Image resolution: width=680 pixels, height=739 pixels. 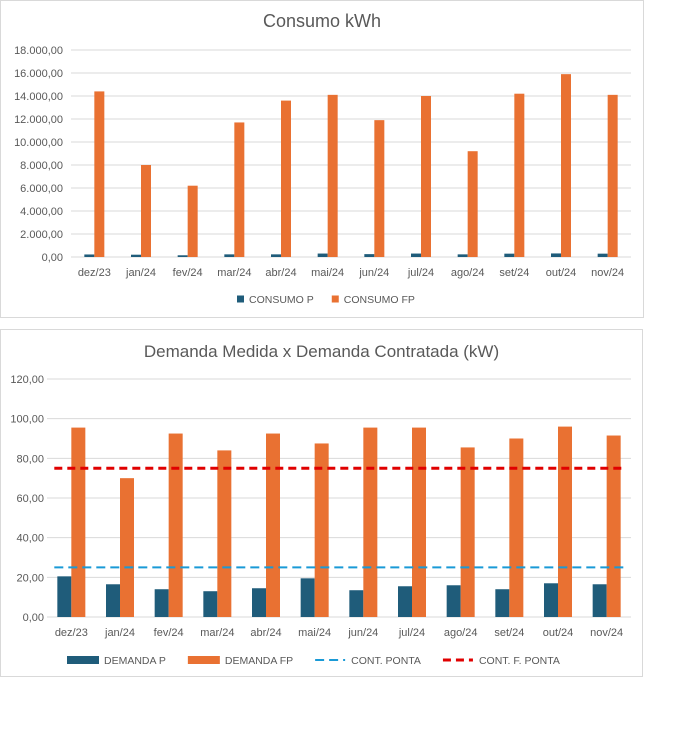 I want to click on y-tick-label: 8.000,00, so click(x=41, y=166).